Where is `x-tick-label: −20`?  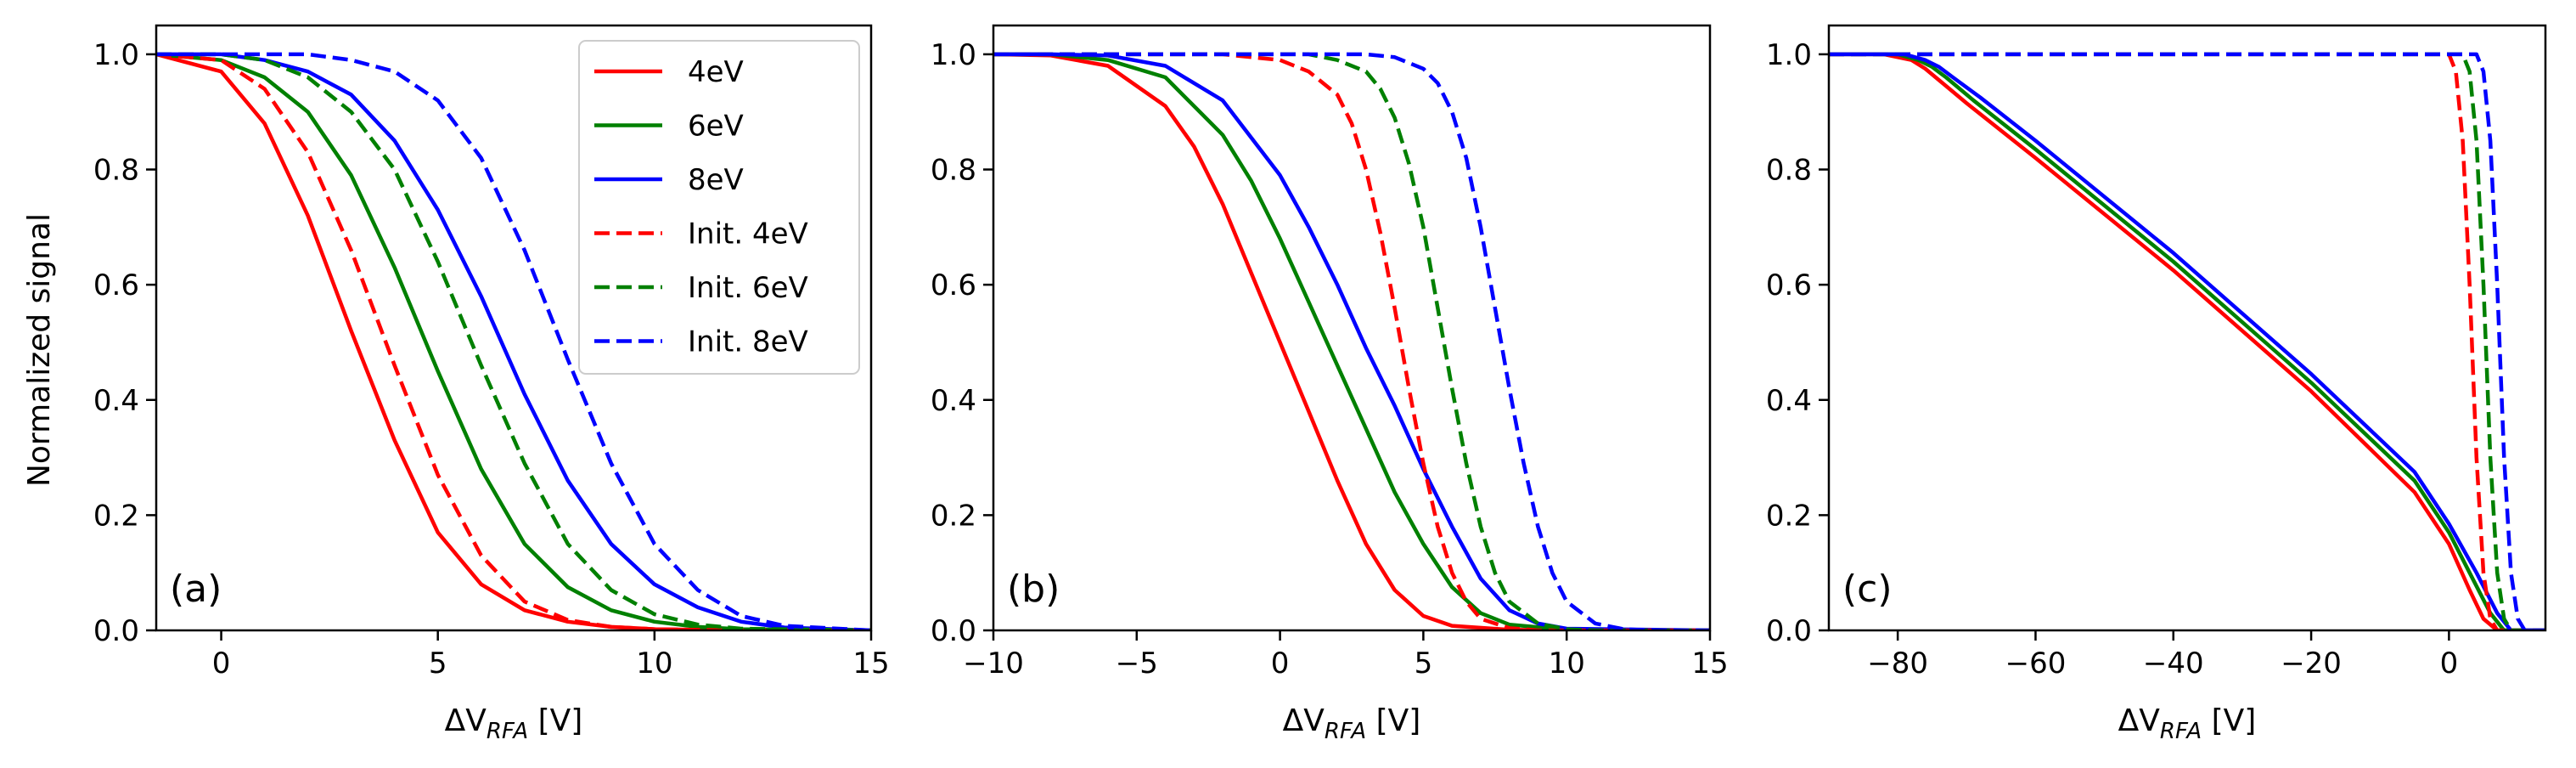
x-tick-label: −20 is located at coordinates (2311, 663).